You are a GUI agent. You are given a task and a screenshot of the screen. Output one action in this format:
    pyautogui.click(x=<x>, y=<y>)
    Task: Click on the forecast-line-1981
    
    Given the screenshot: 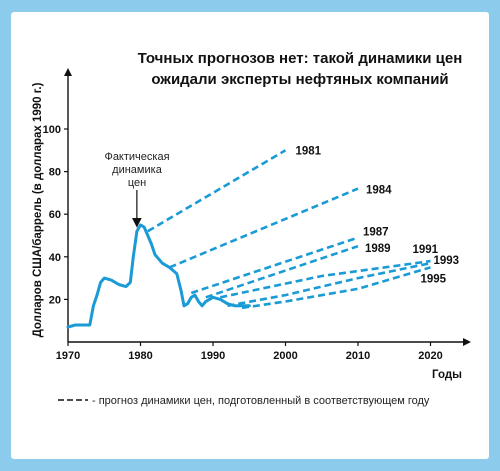 What is the action you would take?
    pyautogui.click(x=217, y=191)
    